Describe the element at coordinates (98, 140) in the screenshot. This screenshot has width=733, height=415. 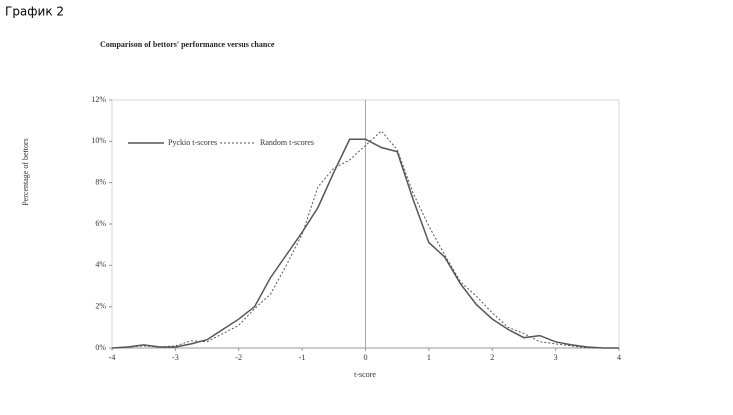
I see `y-tick-label: 10%` at that location.